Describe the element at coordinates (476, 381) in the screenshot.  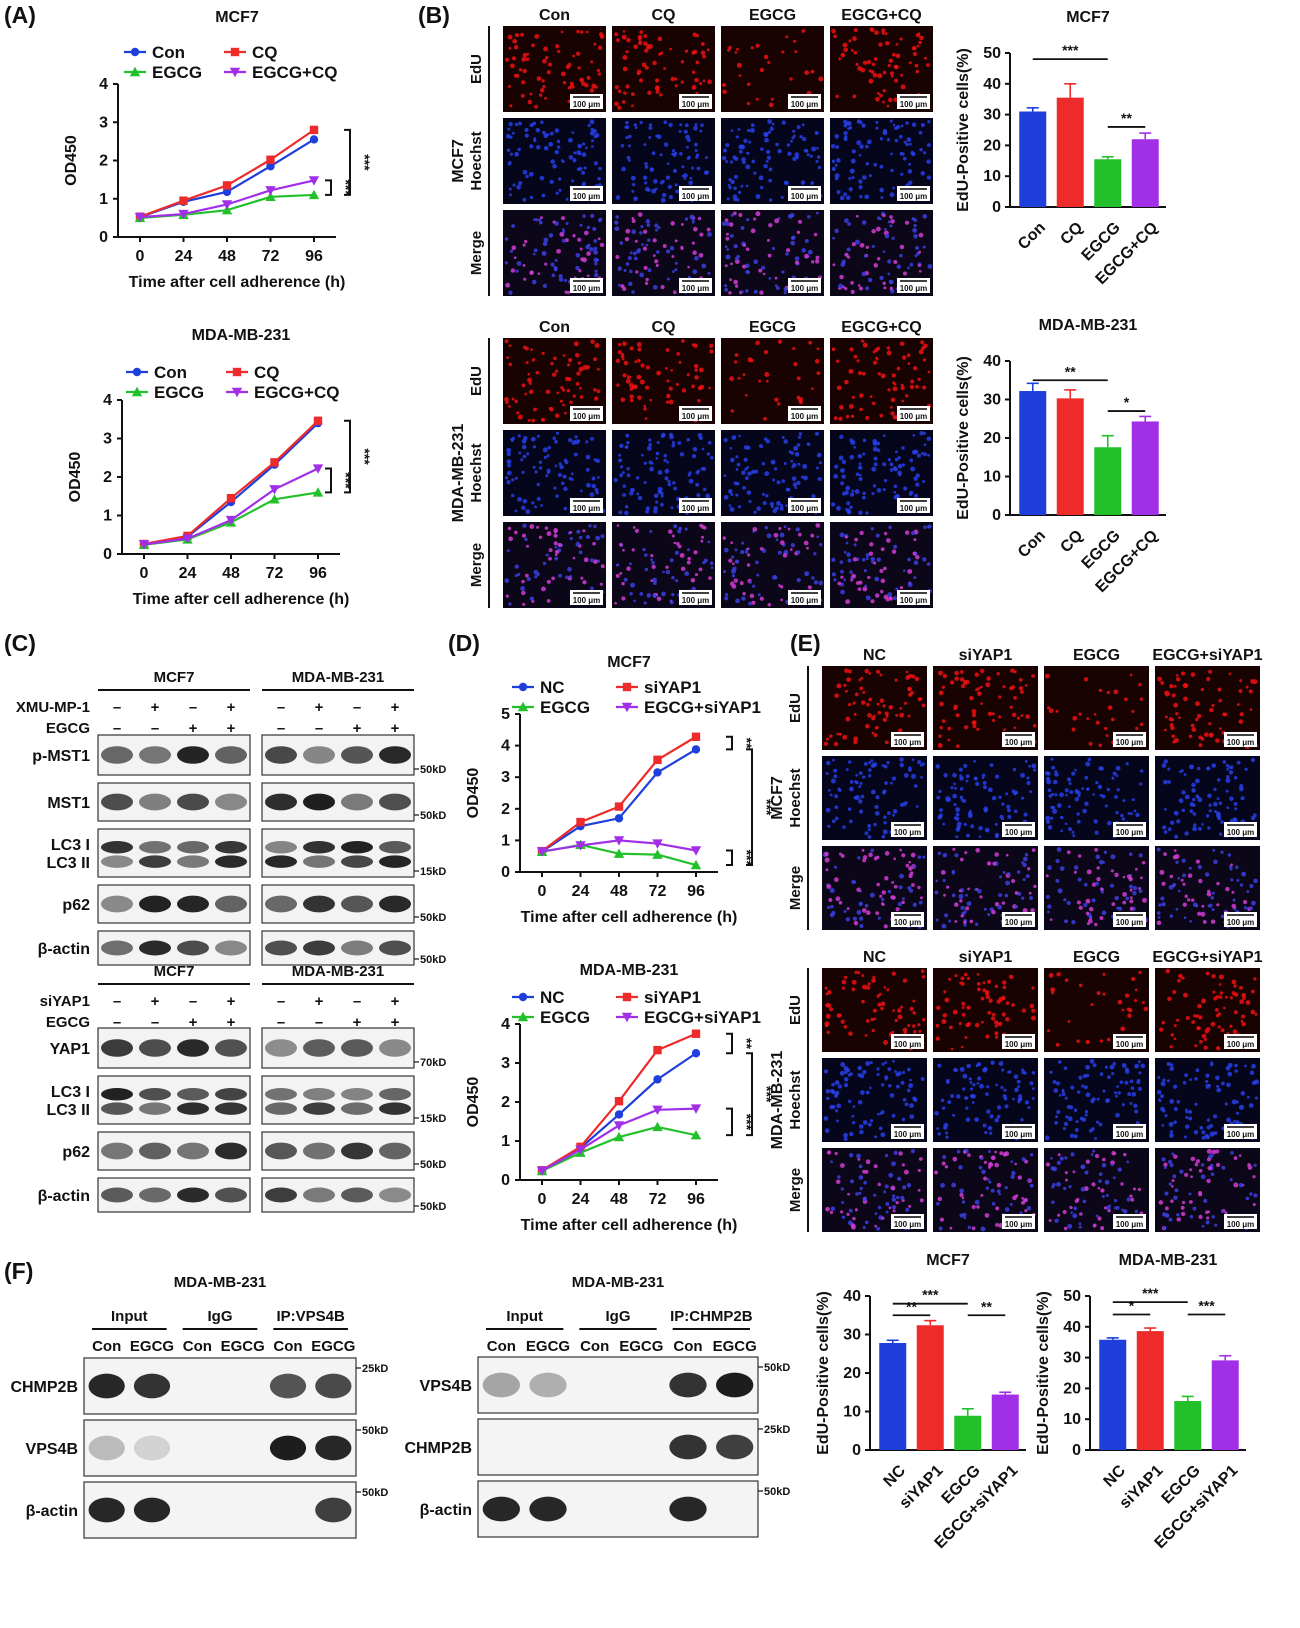
I see `row-label: EdU` at that location.